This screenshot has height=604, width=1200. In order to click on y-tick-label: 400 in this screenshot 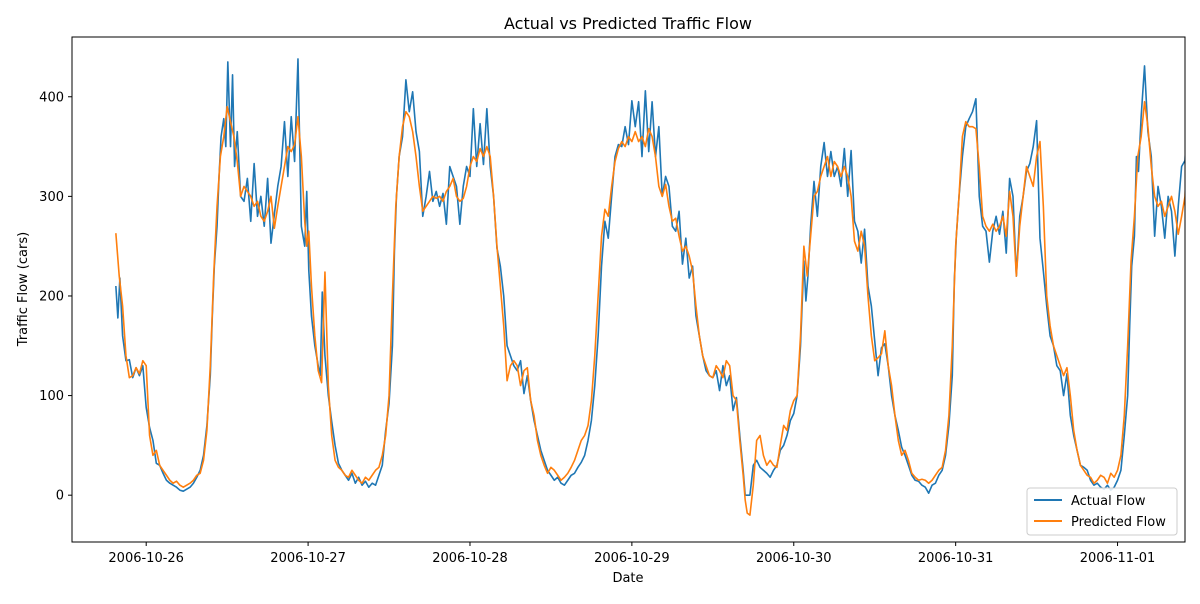, I will do `click(51, 97)`.